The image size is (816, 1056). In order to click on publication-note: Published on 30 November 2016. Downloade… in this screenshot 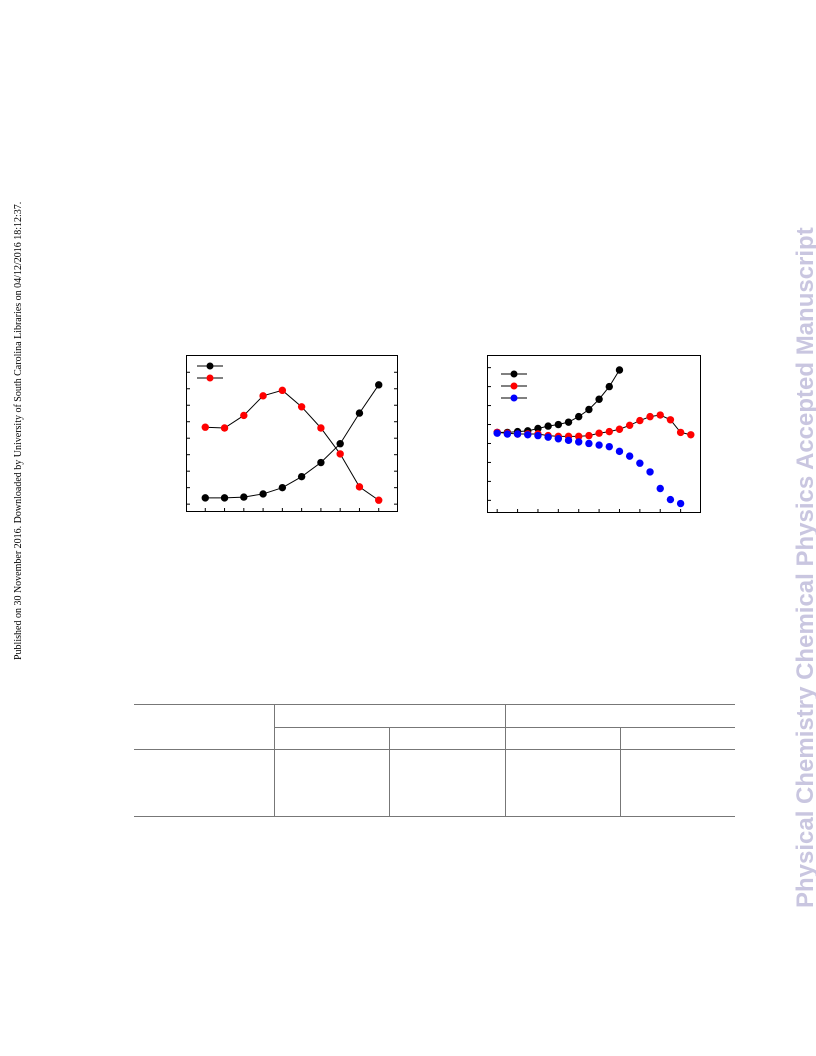, I will do `click(18, 430)`.